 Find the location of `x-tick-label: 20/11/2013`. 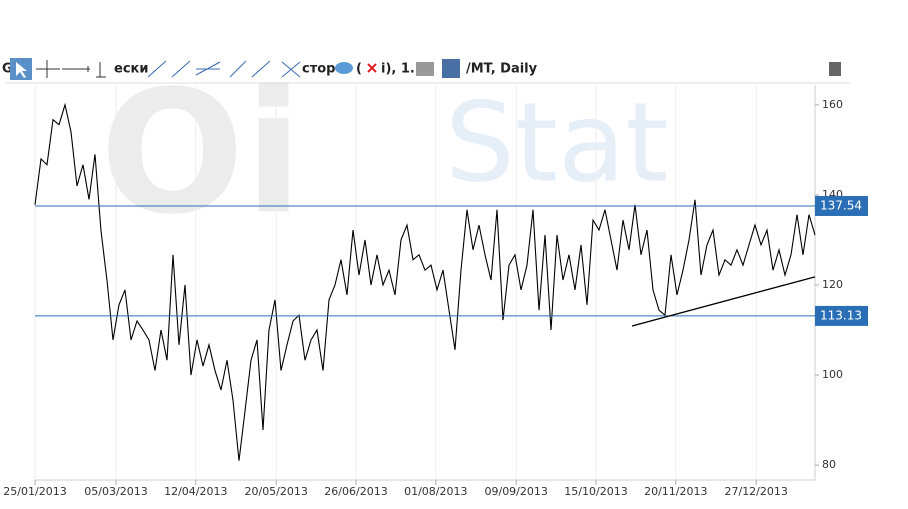

x-tick-label: 20/11/2013 is located at coordinates (675, 491).